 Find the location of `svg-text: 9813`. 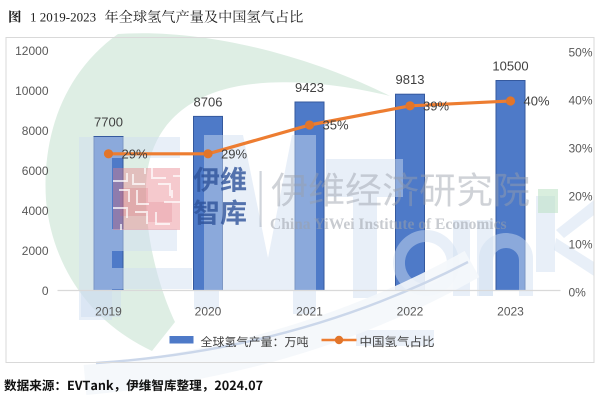

svg-text: 9813 is located at coordinates (410, 79).